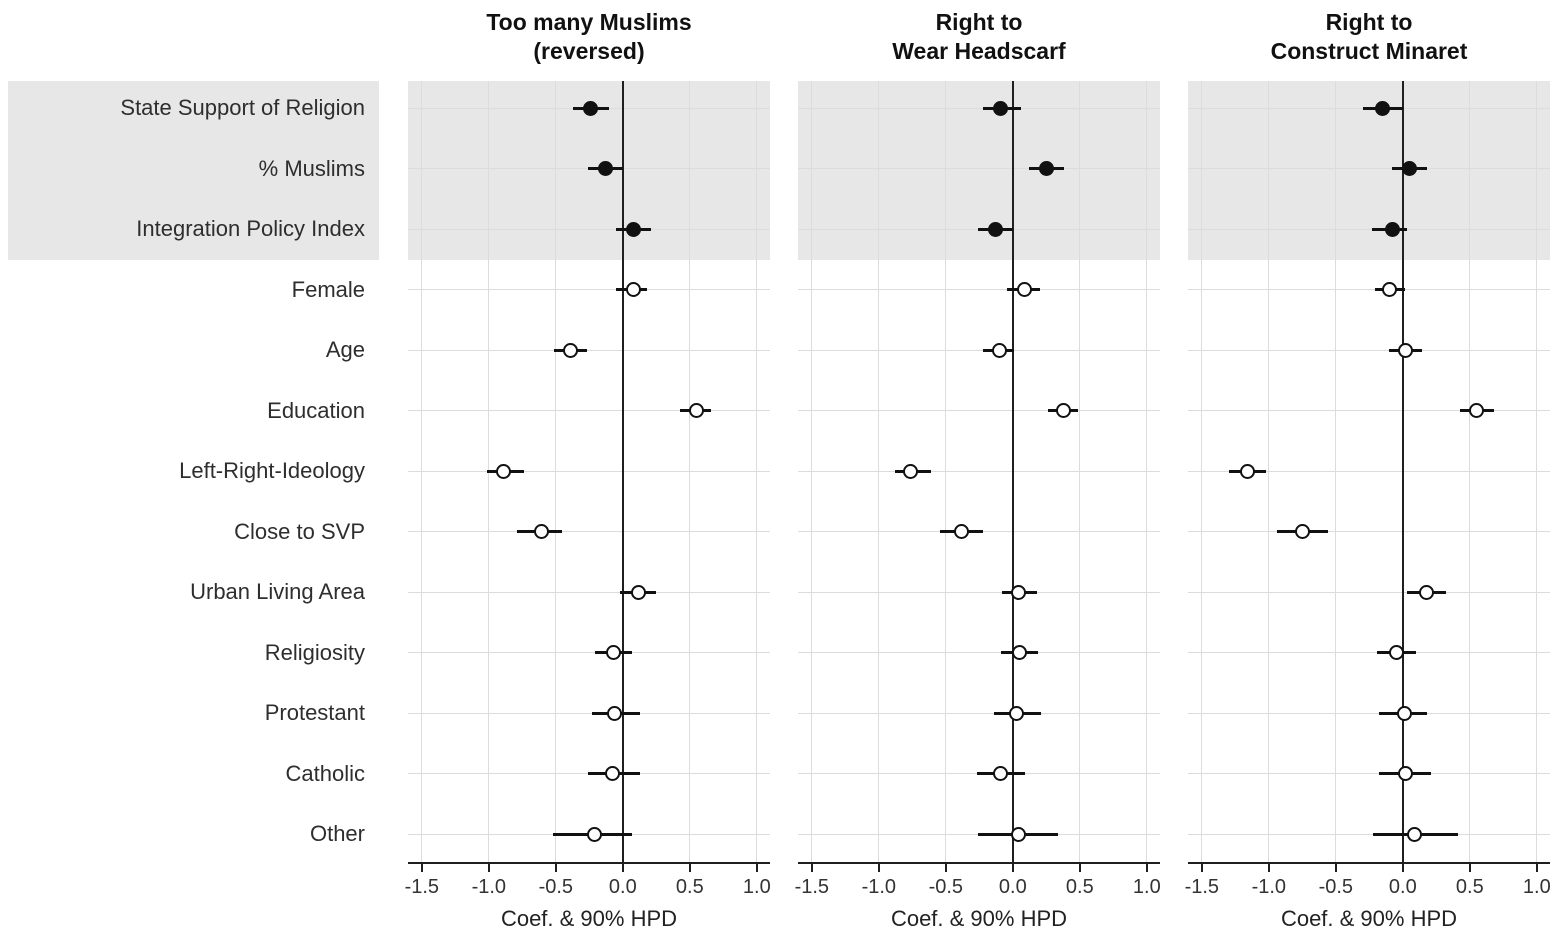 The width and height of the screenshot is (1566, 952). Describe the element at coordinates (879, 887) in the screenshot. I see `x-axis-tick-label: -1.0` at that location.